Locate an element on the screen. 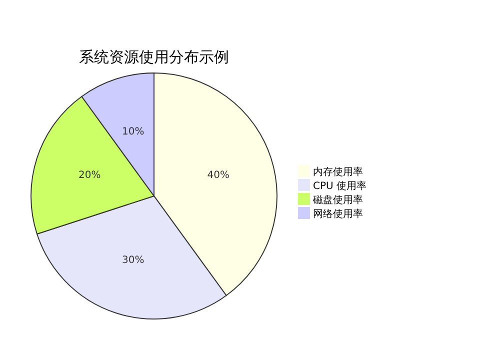 The width and height of the screenshot is (500, 352). data-label: 40% is located at coordinates (218, 175).